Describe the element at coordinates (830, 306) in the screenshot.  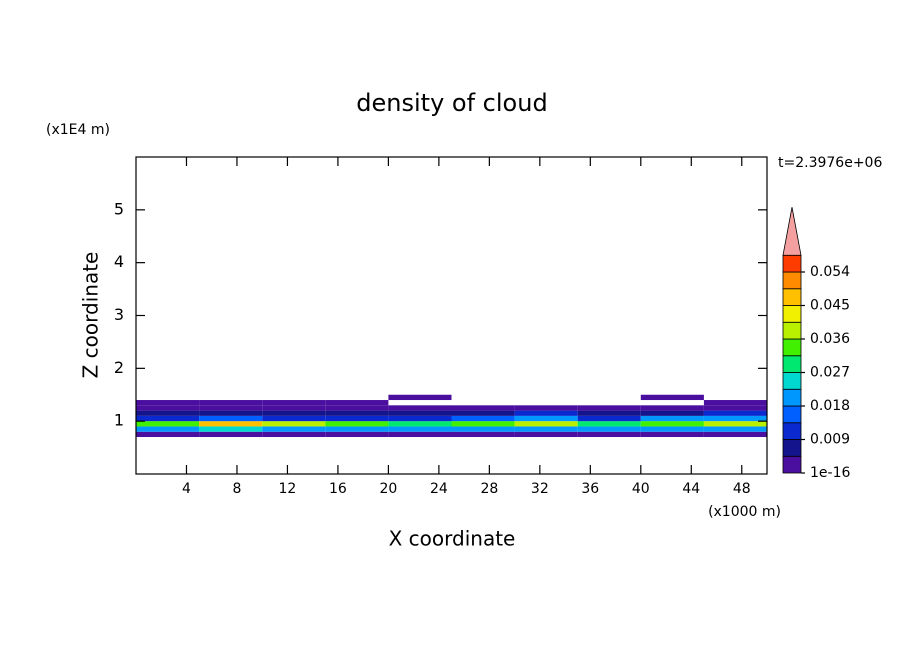
I see `colorbar-tick-label: 0.045` at that location.